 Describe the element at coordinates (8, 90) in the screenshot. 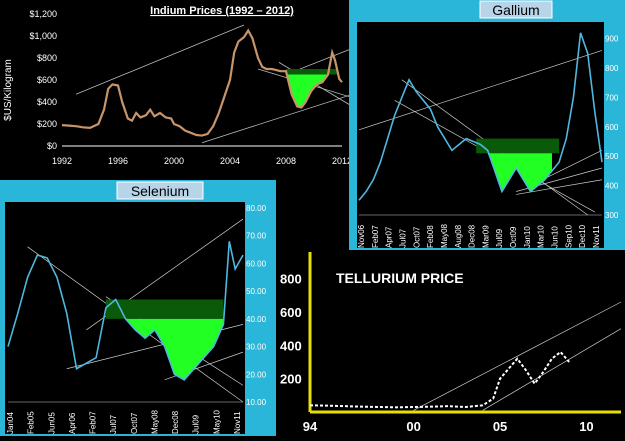

I see `indium-ylabel: $US/Kilogram` at that location.